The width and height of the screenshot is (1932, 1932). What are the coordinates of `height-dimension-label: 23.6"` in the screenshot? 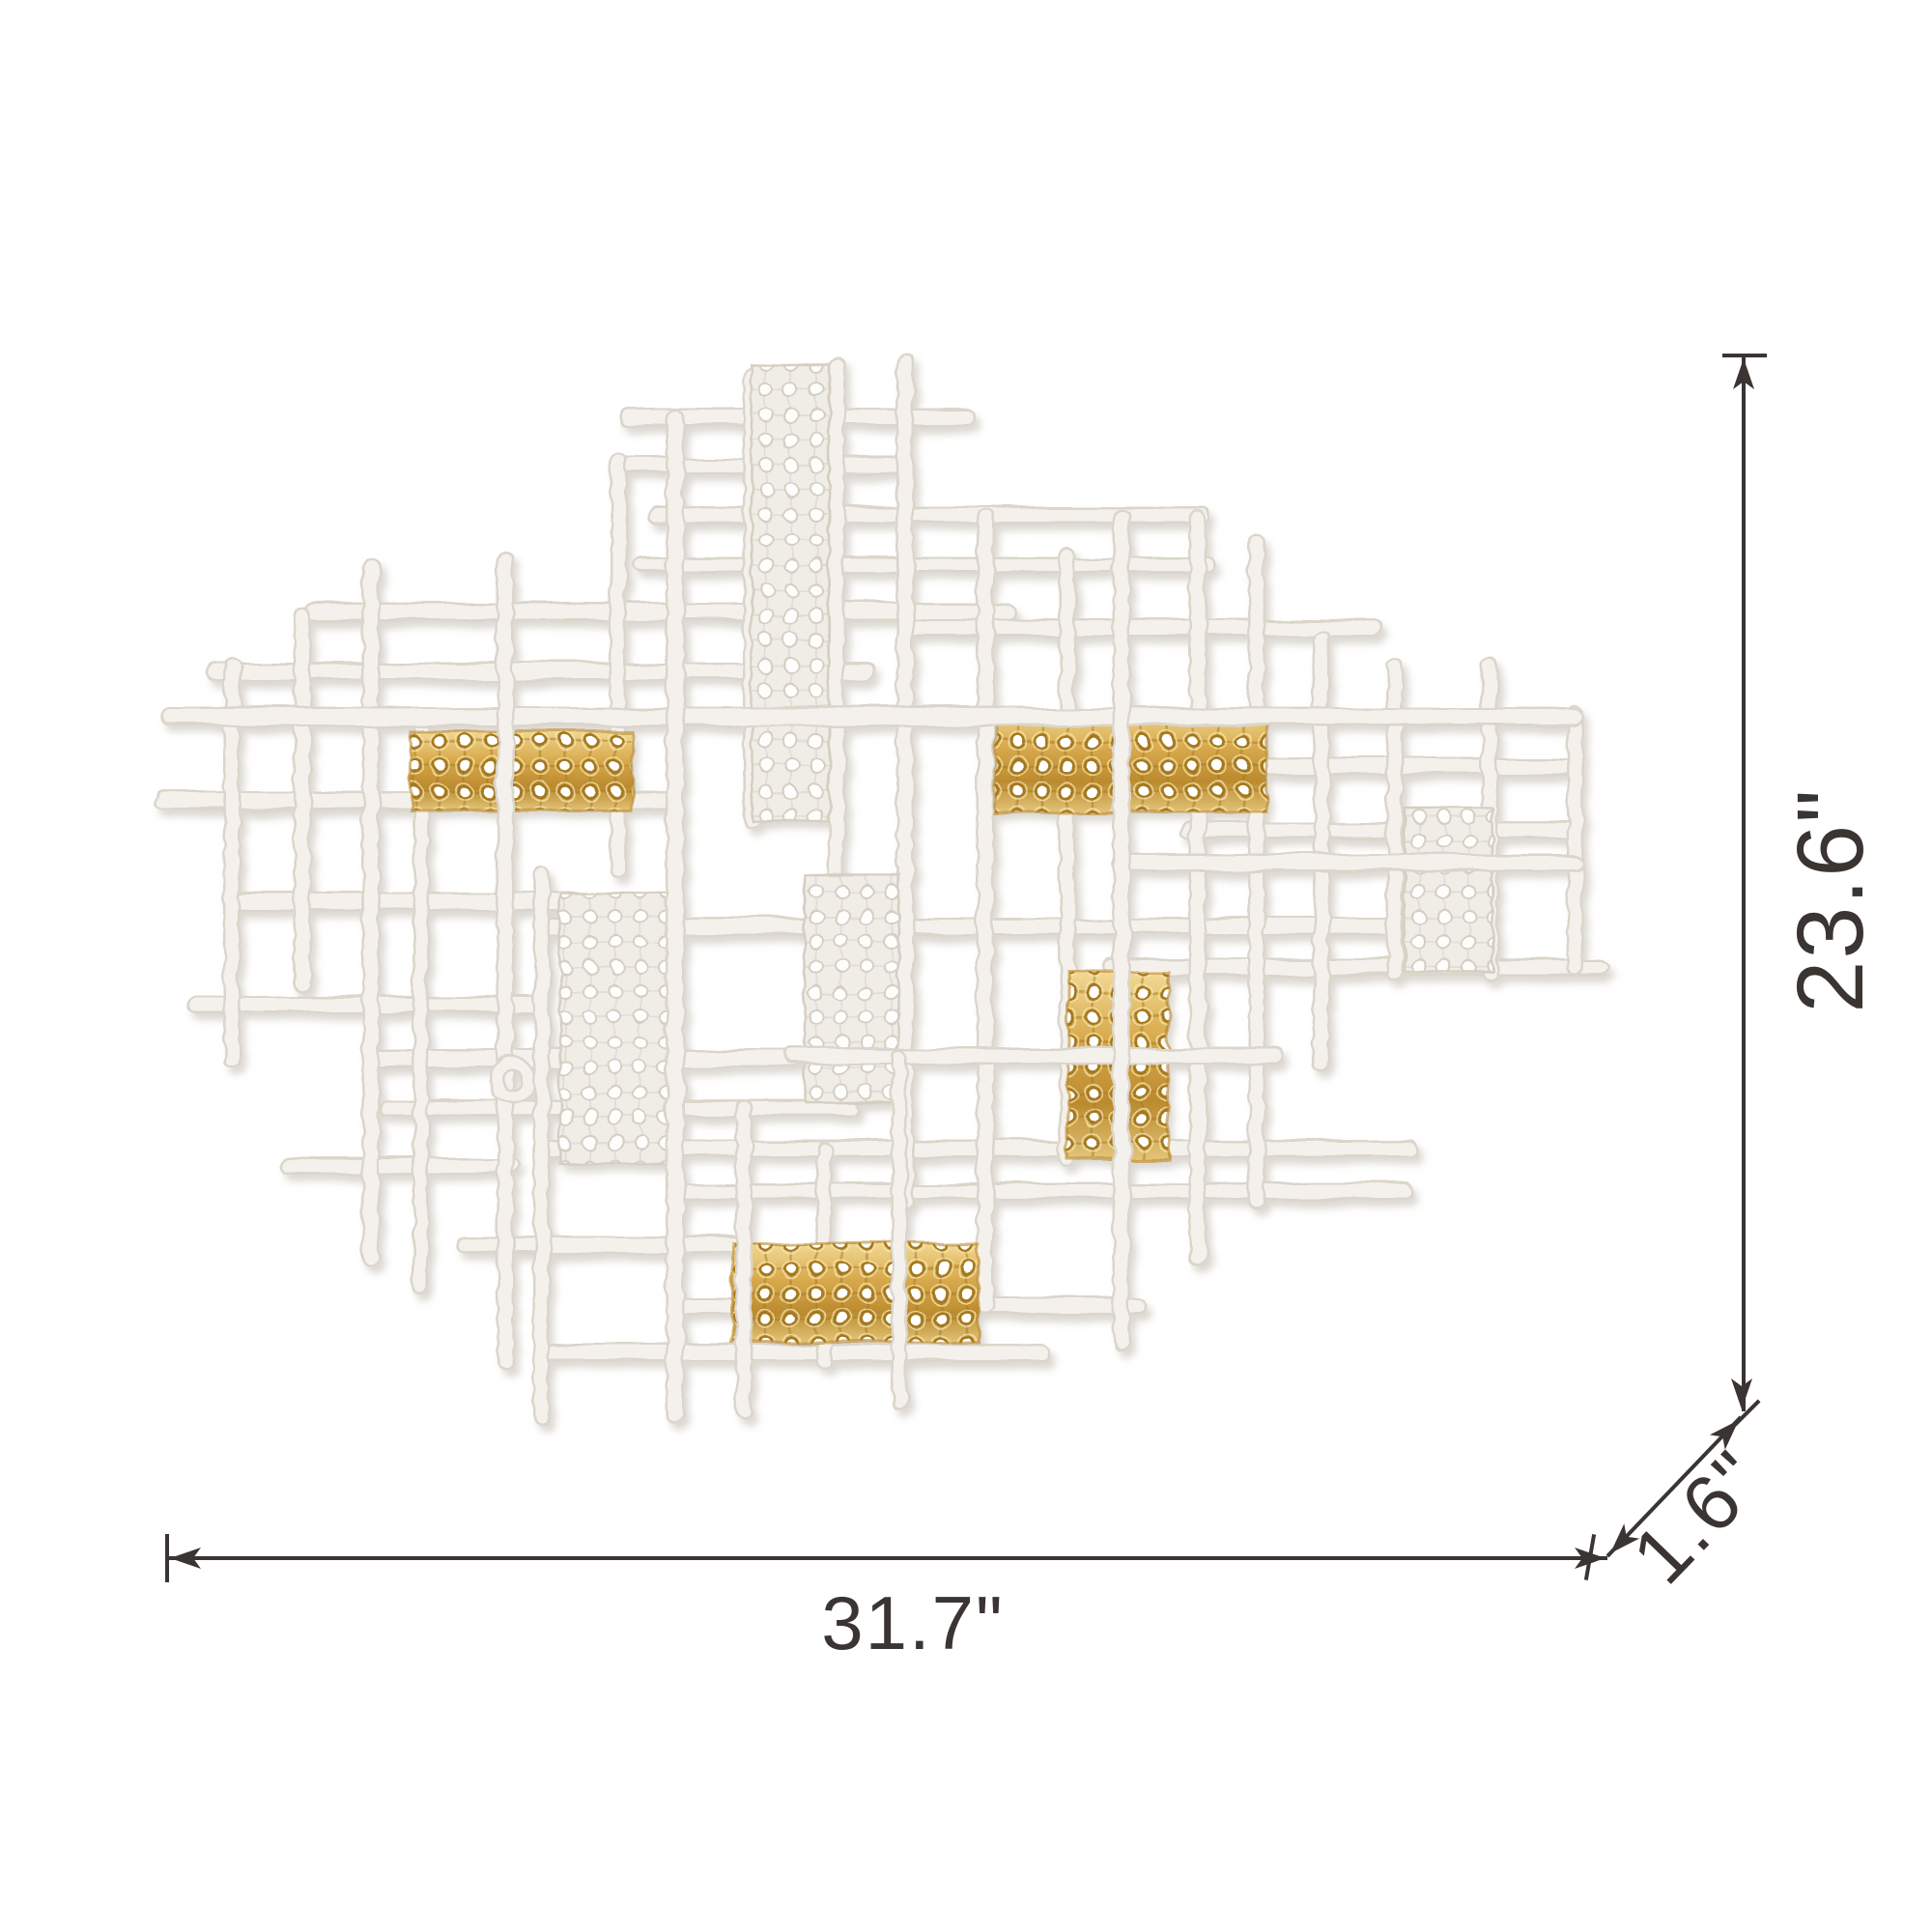 It's located at (1830, 899).